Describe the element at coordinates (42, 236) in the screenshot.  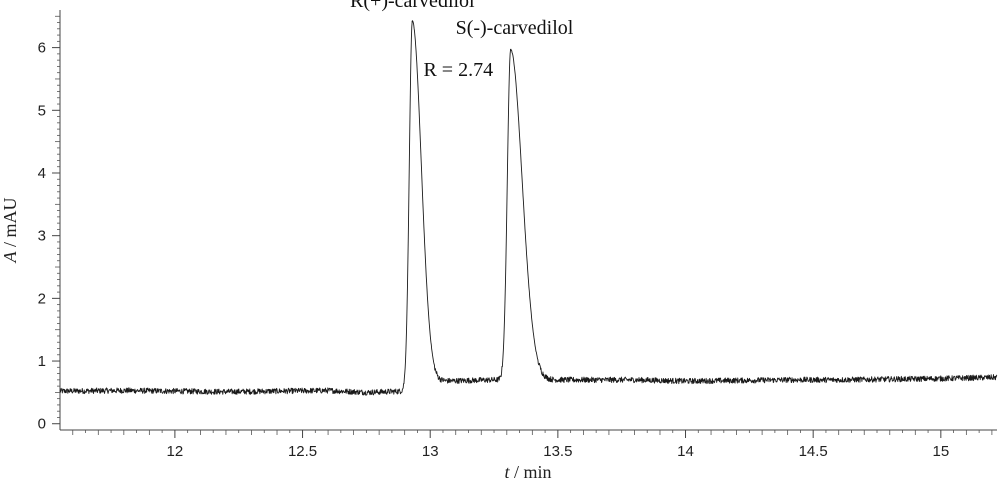
I see `y-tick-label: 3` at that location.